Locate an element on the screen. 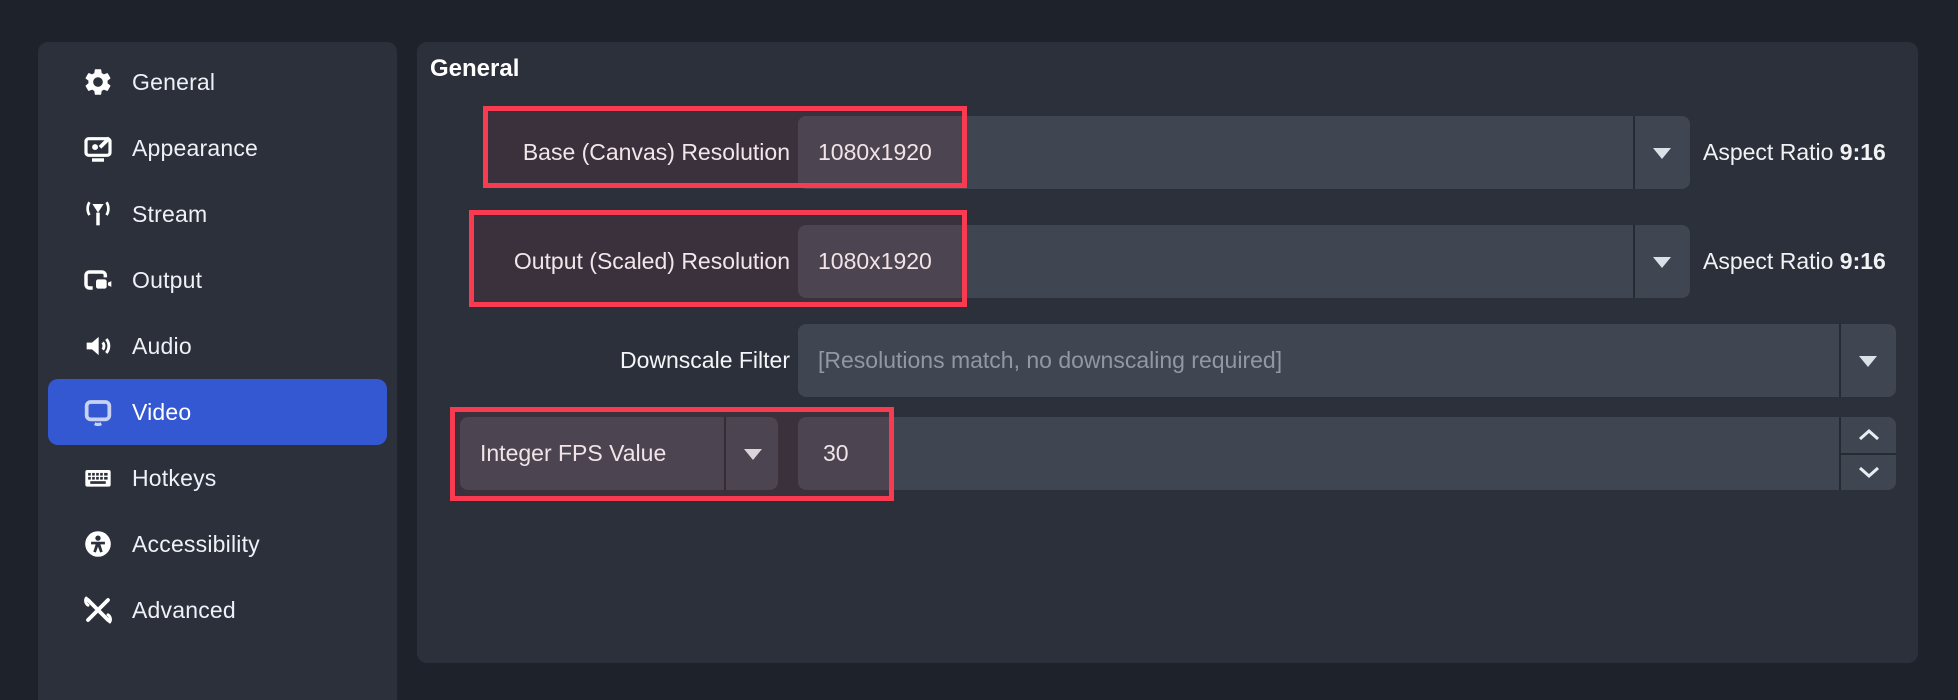  fps-value: 30 is located at coordinates (836, 453).